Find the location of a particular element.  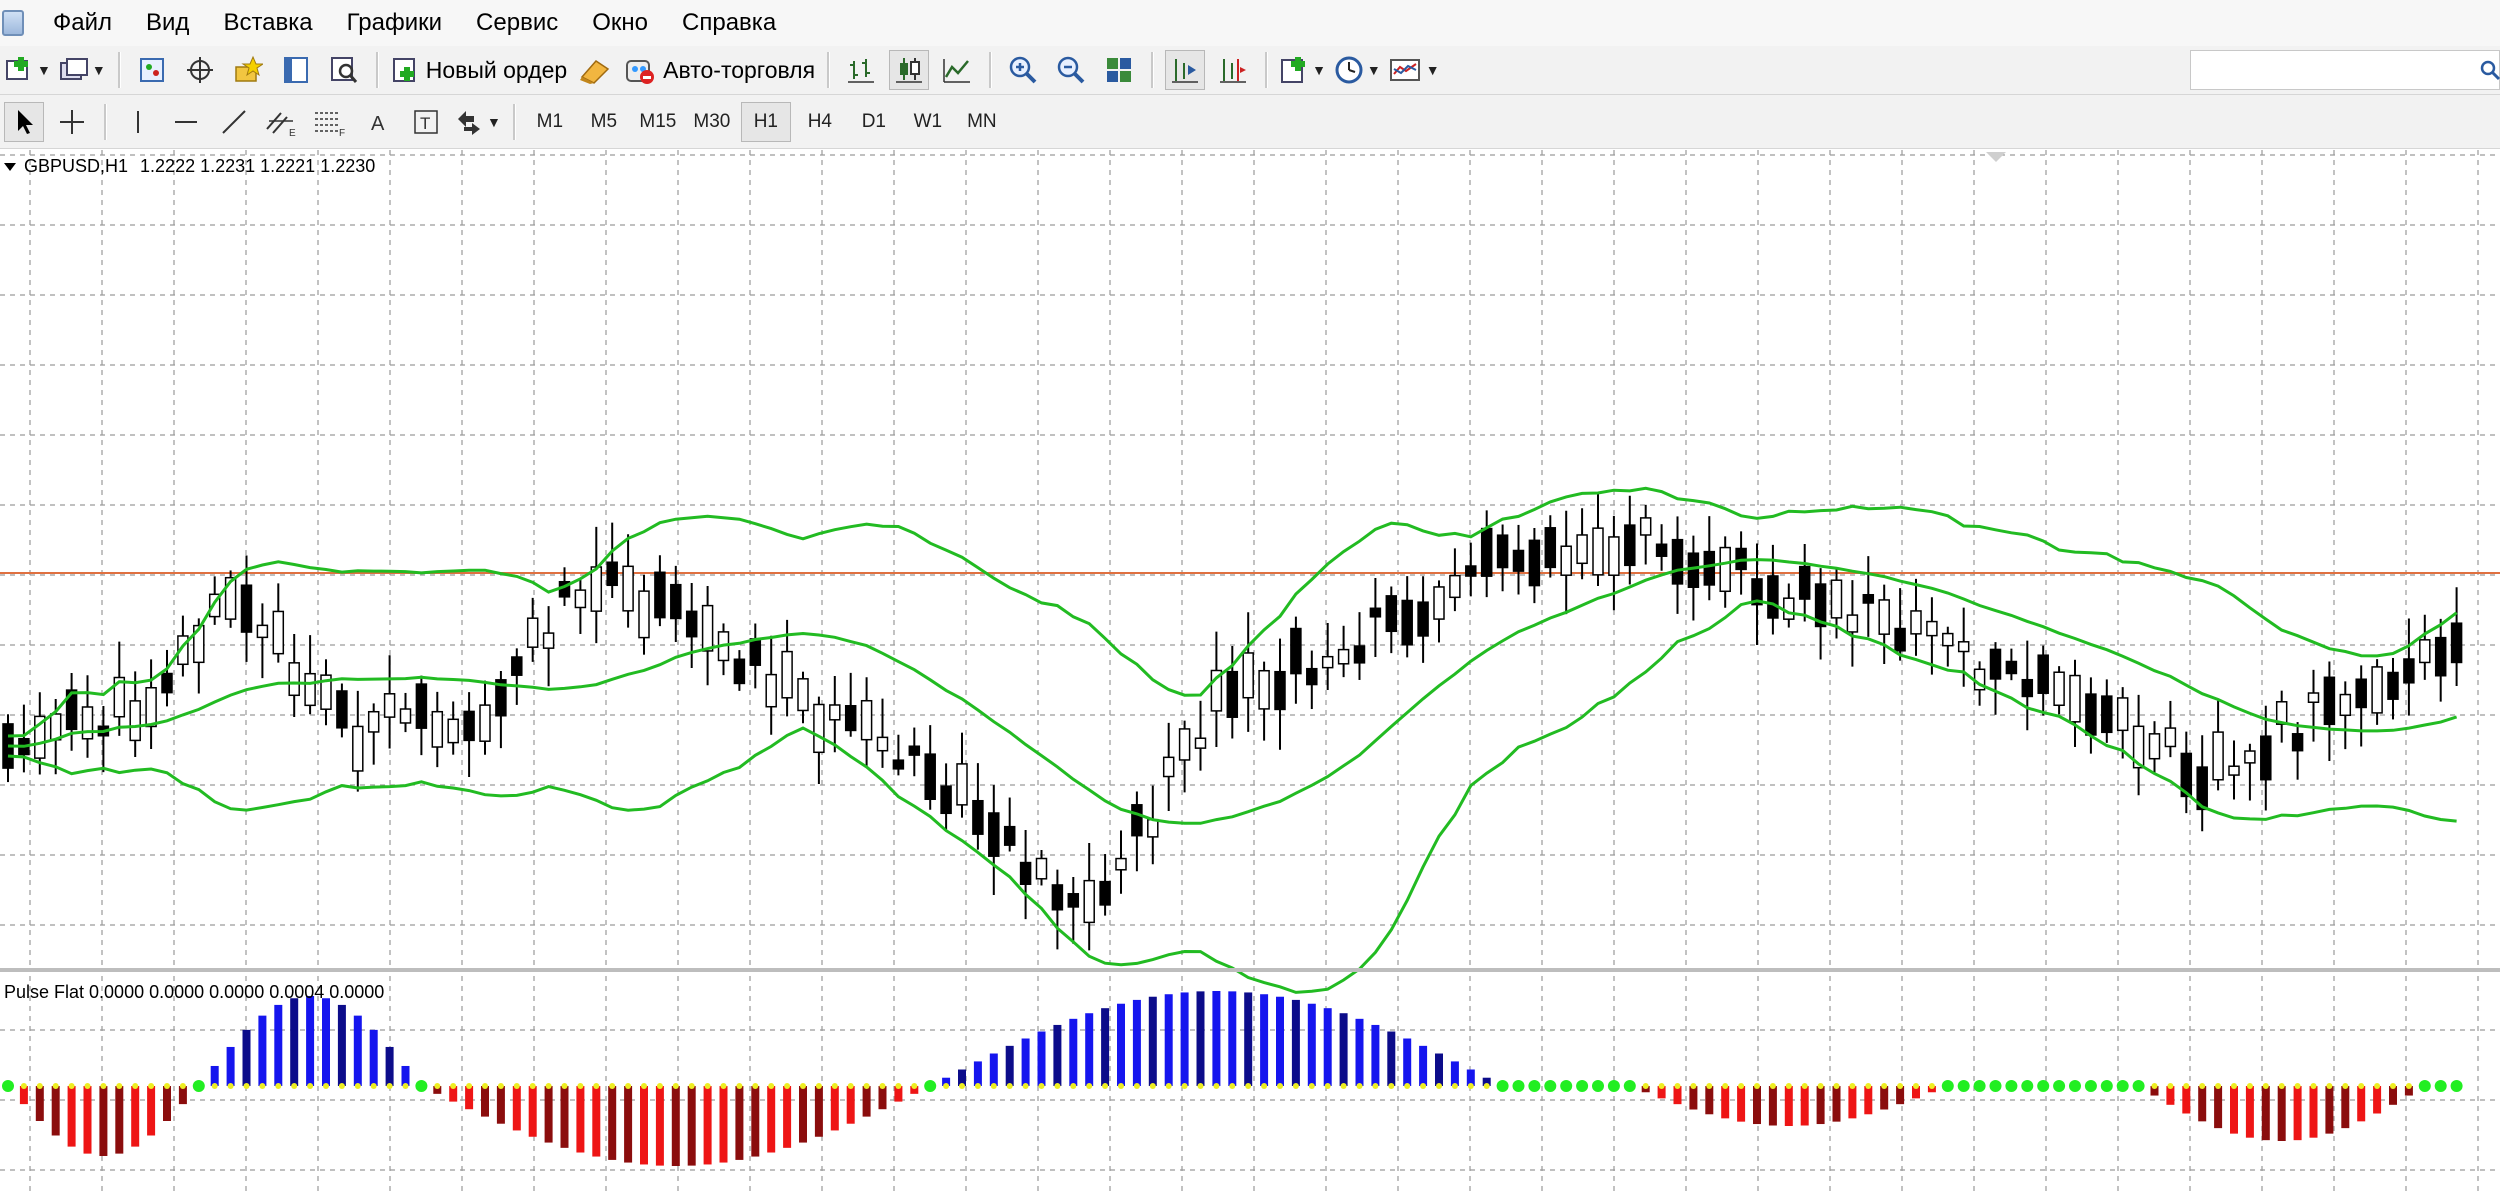

timeframe-h1: H1 is located at coordinates (765, 121).